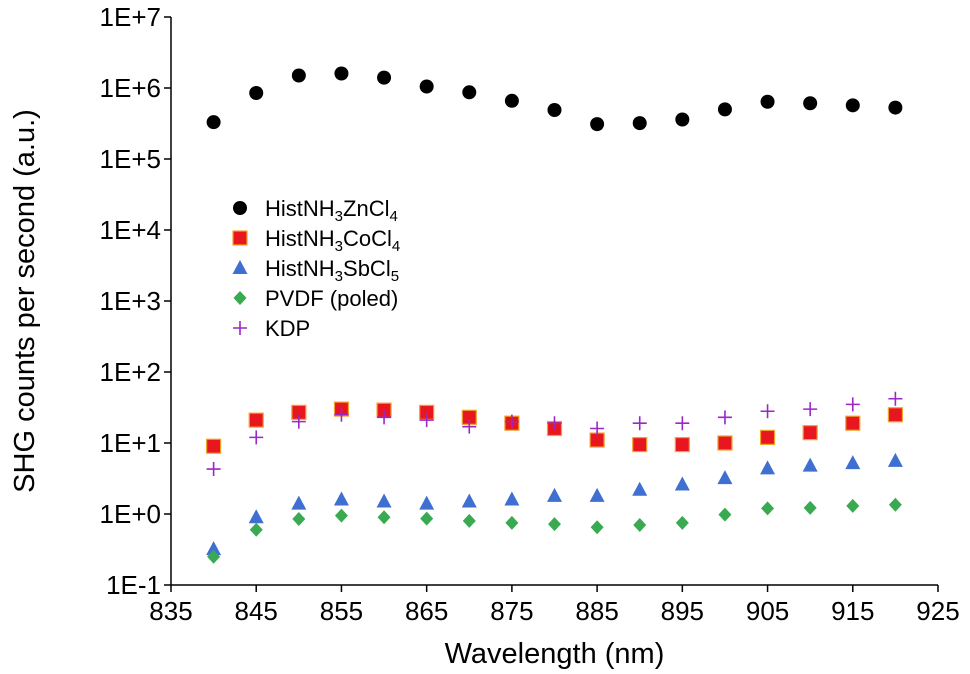 Image resolution: width=970 pixels, height=674 pixels. What do you see at coordinates (767, 611) in the screenshot?
I see `x-tick-label: 905` at bounding box center [767, 611].